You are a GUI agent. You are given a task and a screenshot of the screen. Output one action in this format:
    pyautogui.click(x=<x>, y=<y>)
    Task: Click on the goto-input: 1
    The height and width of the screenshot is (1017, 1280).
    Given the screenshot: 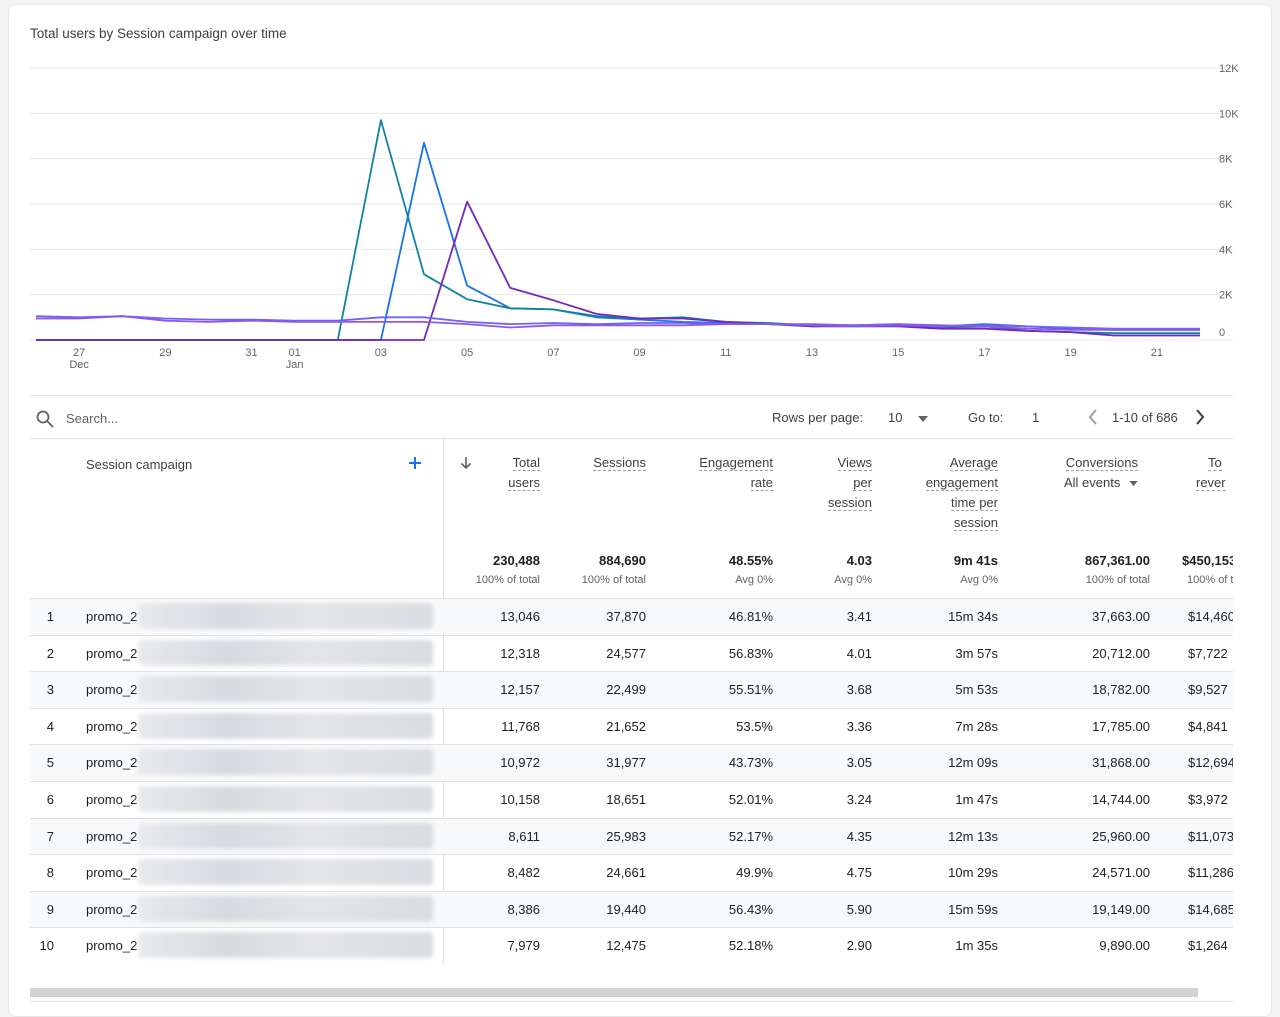 What is the action you would take?
    pyautogui.click(x=1036, y=417)
    